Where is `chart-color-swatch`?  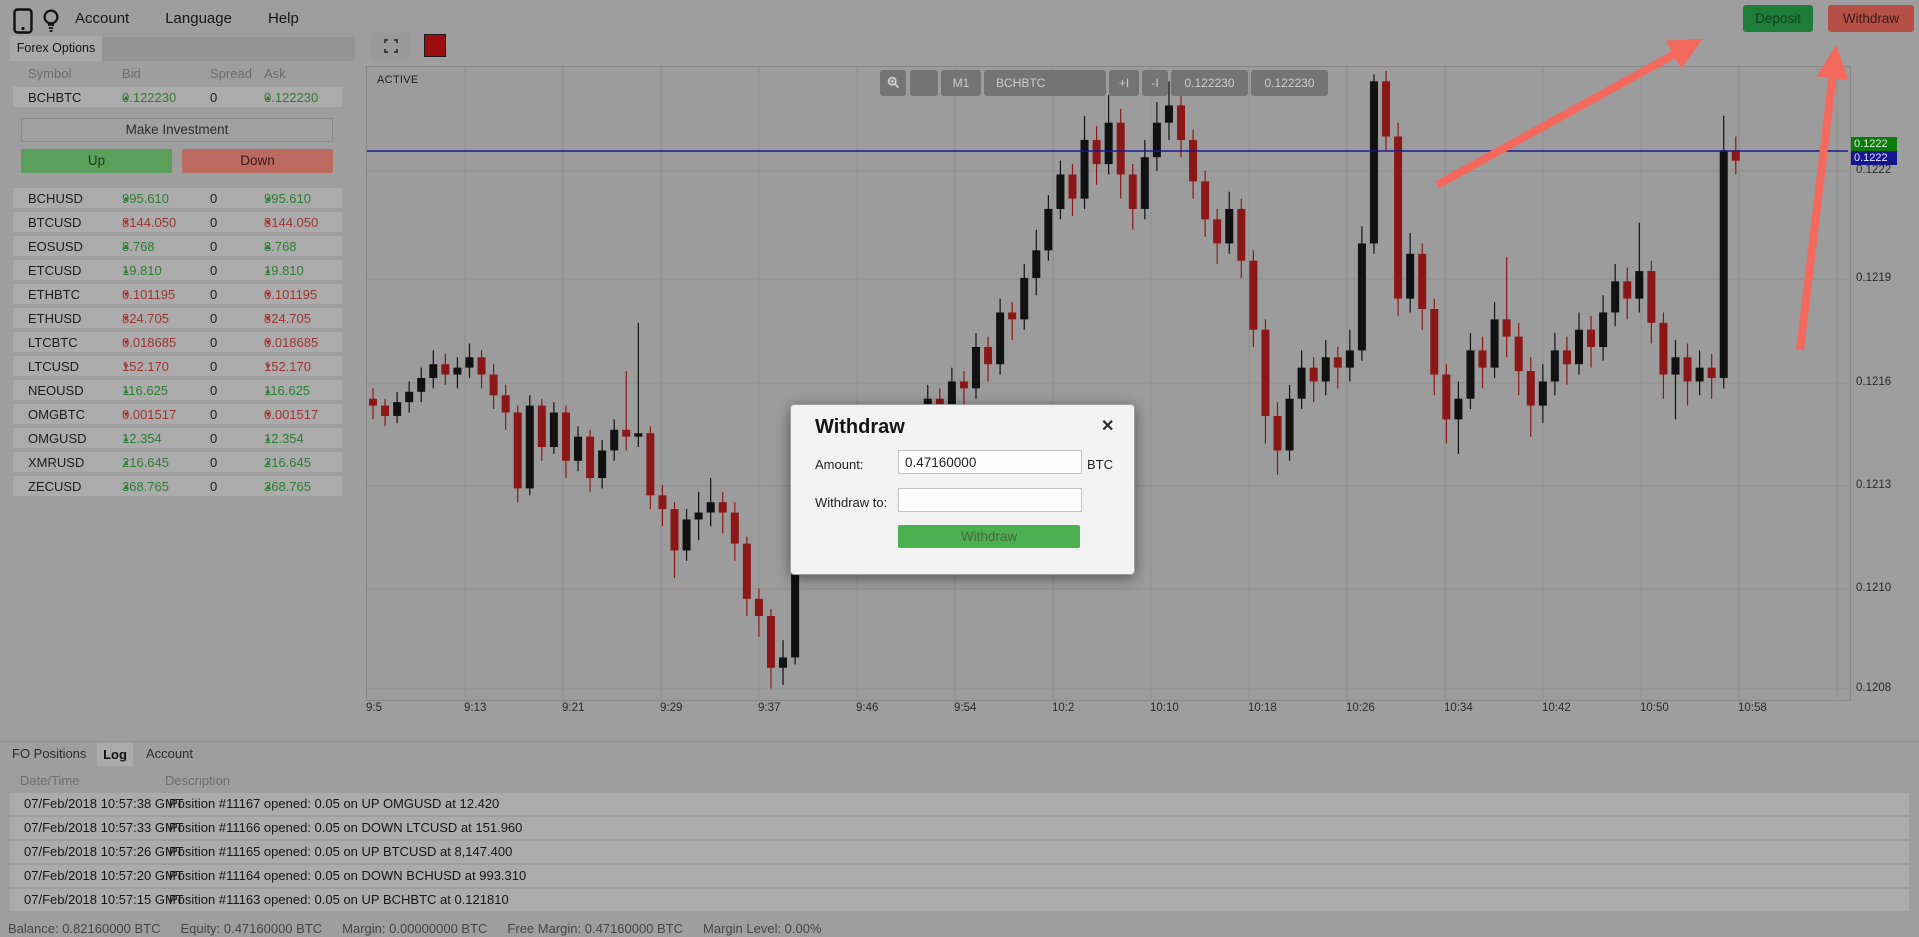
chart-color-swatch is located at coordinates (435, 45).